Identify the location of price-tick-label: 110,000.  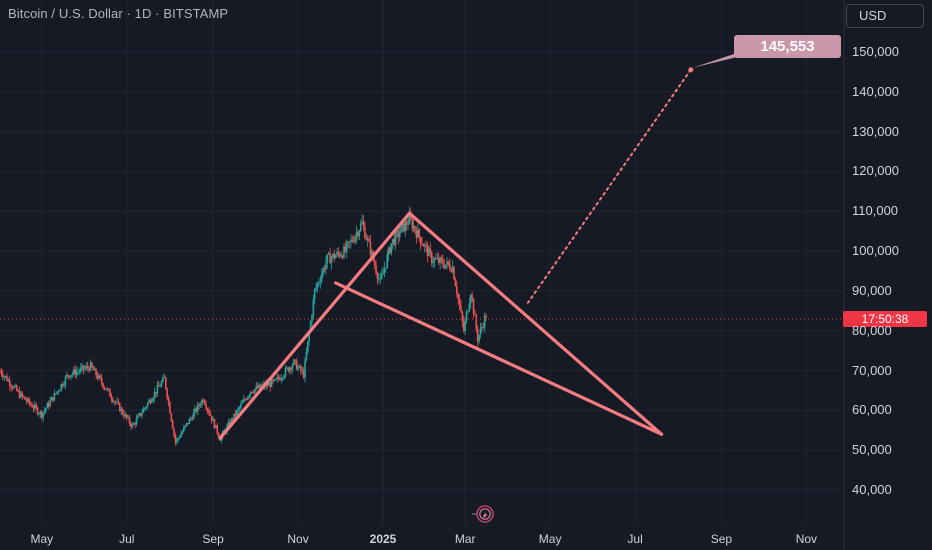
(875, 211).